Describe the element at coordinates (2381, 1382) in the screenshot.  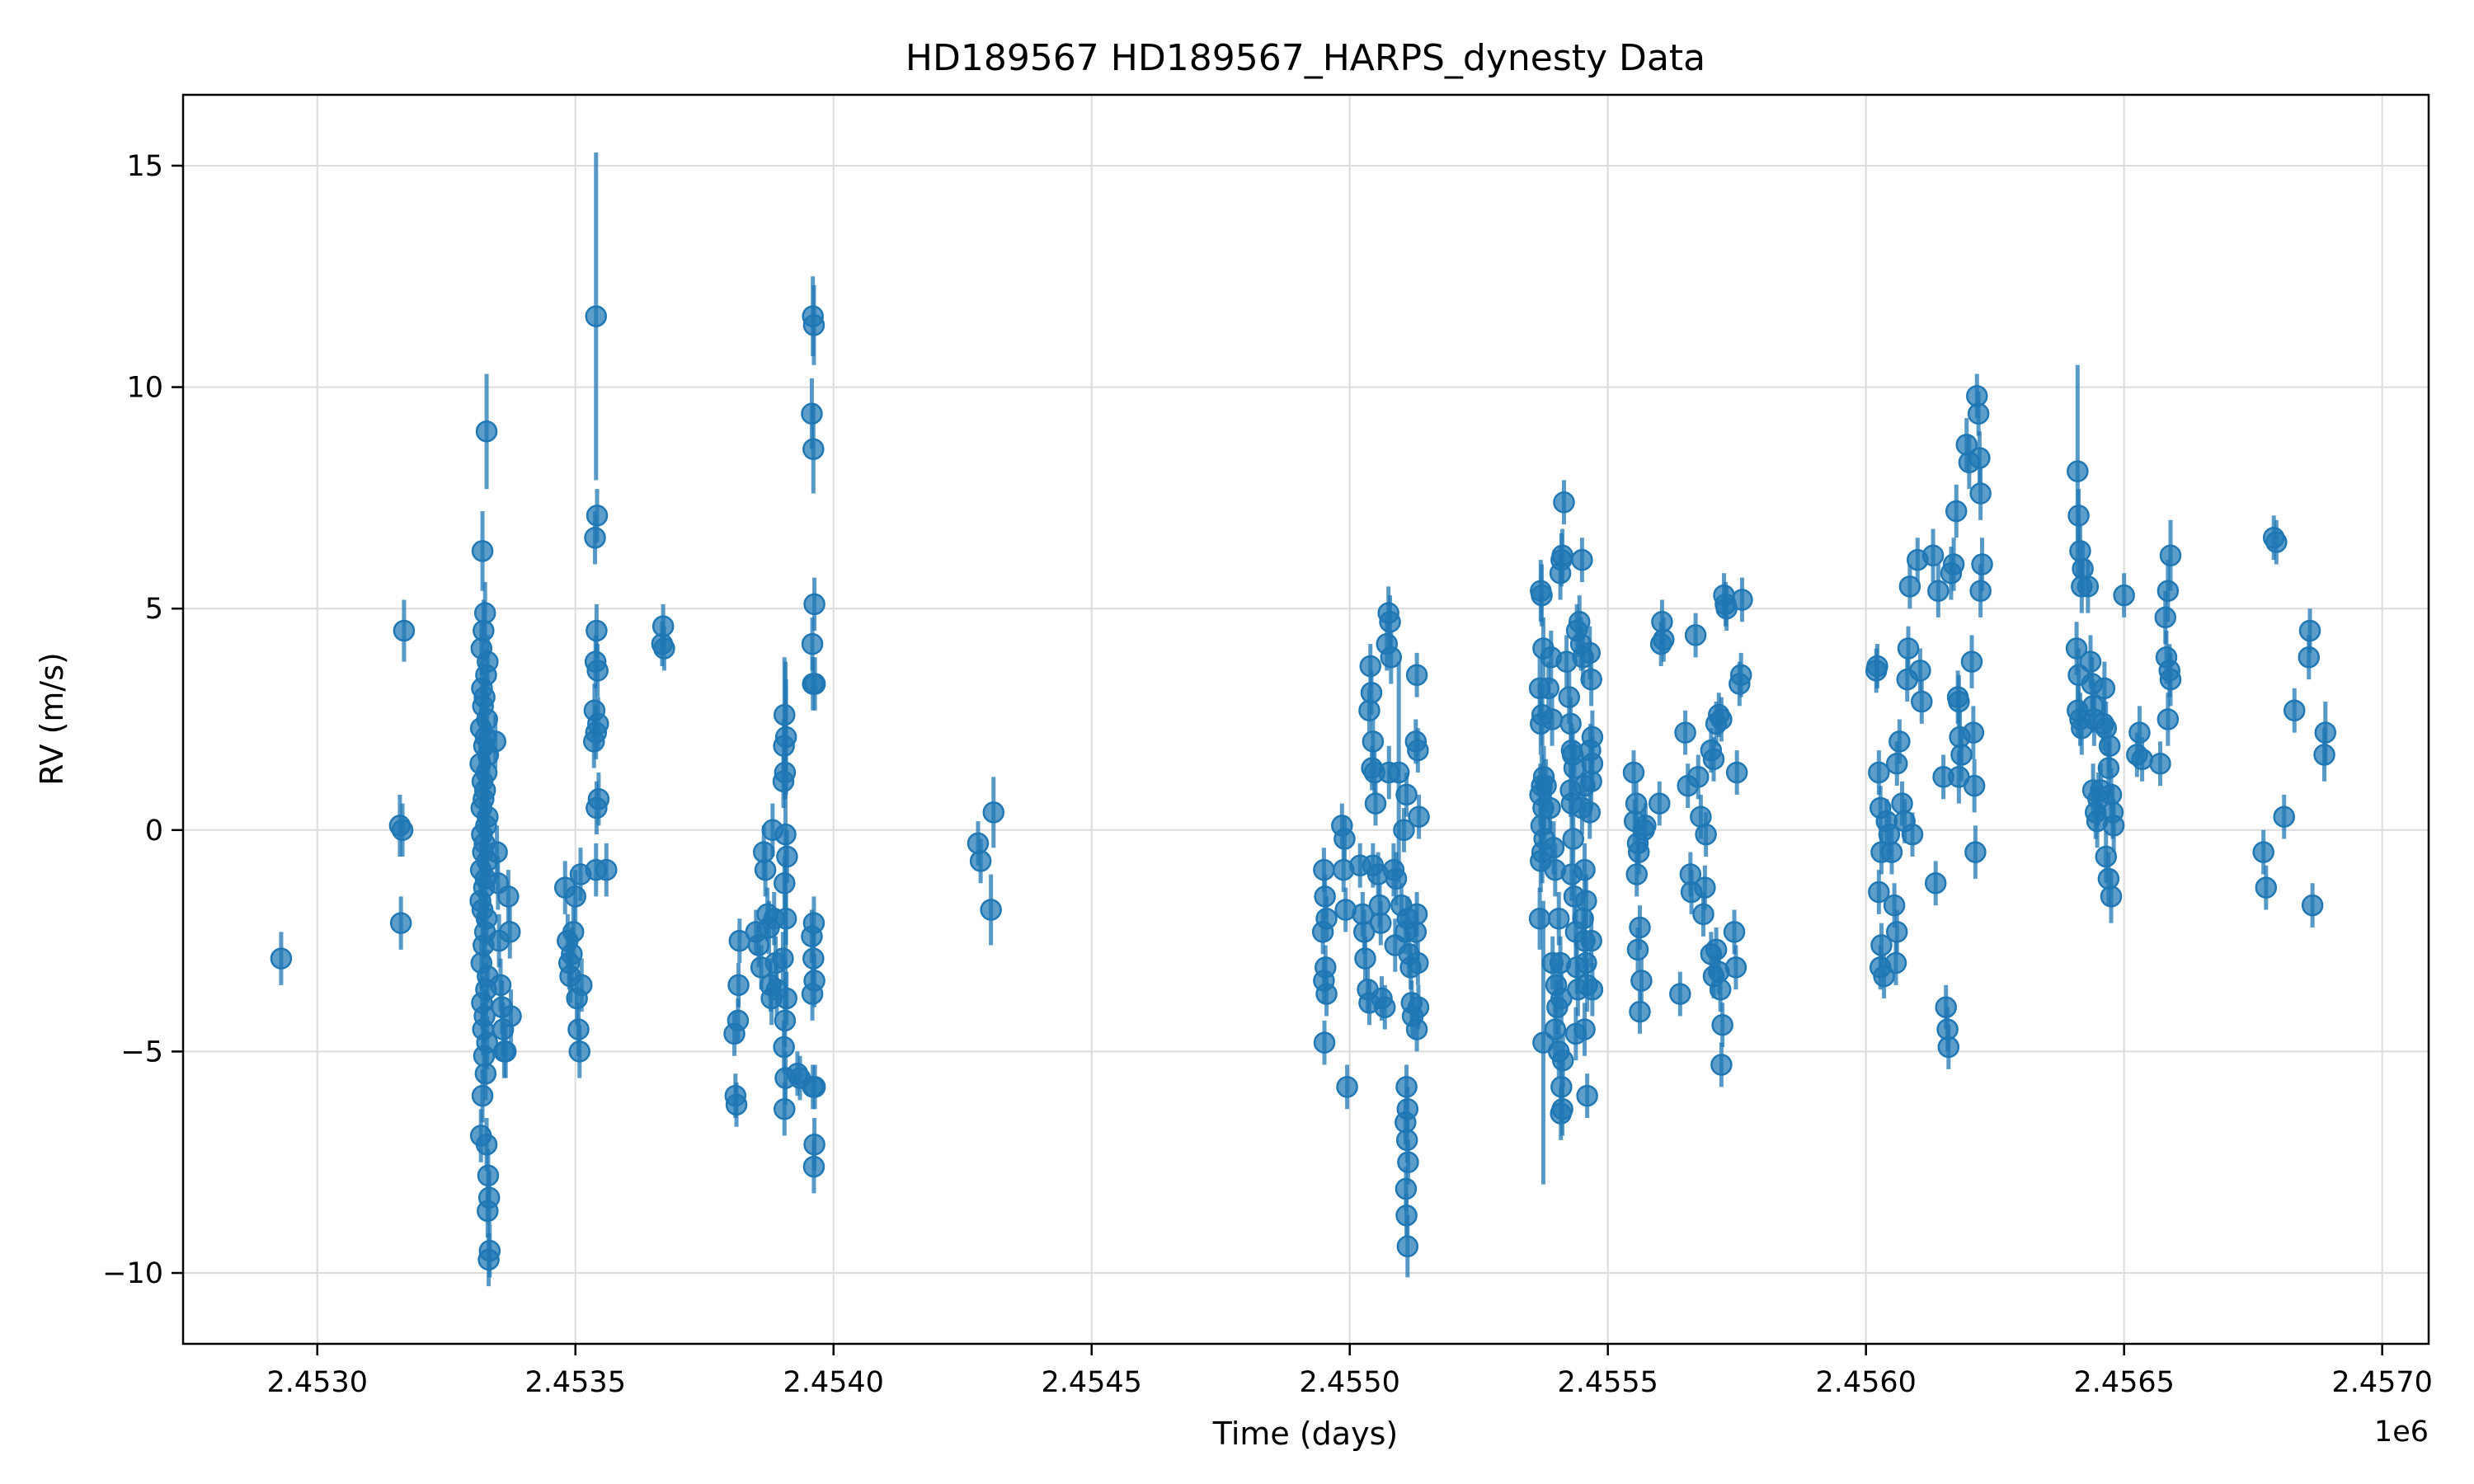
I see `x-tick-label: 2.4570` at that location.